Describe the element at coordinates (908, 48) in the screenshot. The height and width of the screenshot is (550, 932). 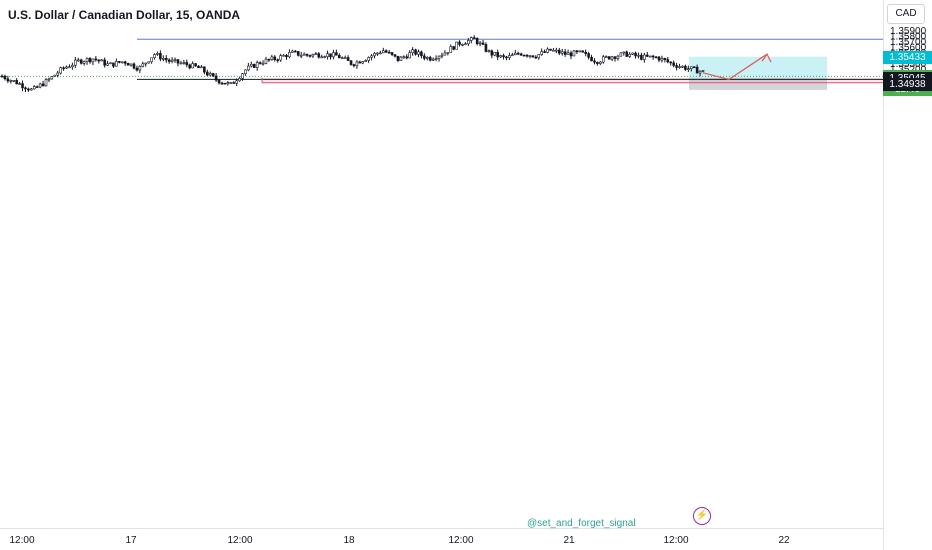
I see `y-tick-label: 1.35600` at that location.